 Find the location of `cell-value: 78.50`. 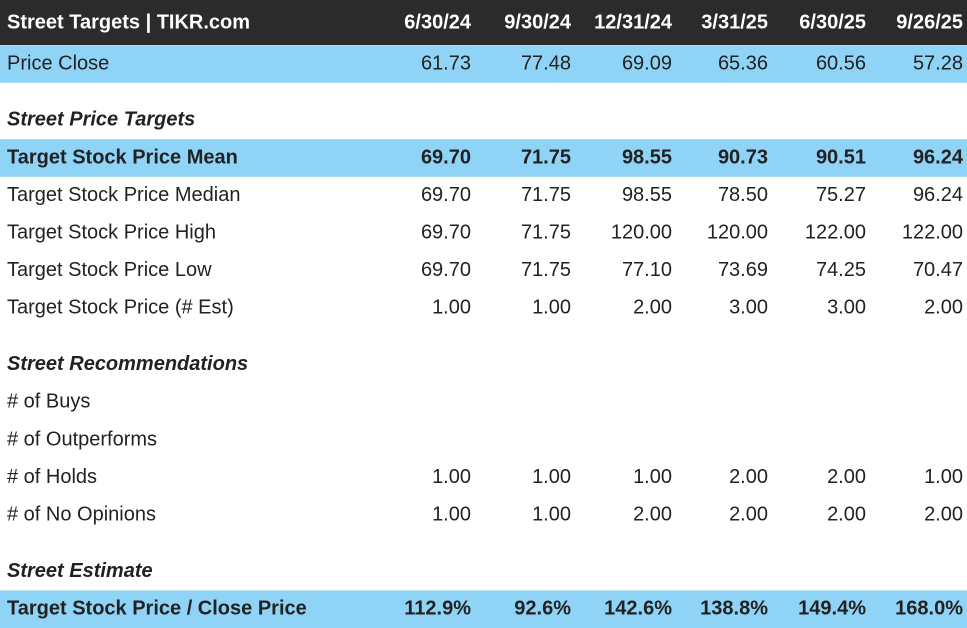

cell-value: 78.50 is located at coordinates (743, 195).